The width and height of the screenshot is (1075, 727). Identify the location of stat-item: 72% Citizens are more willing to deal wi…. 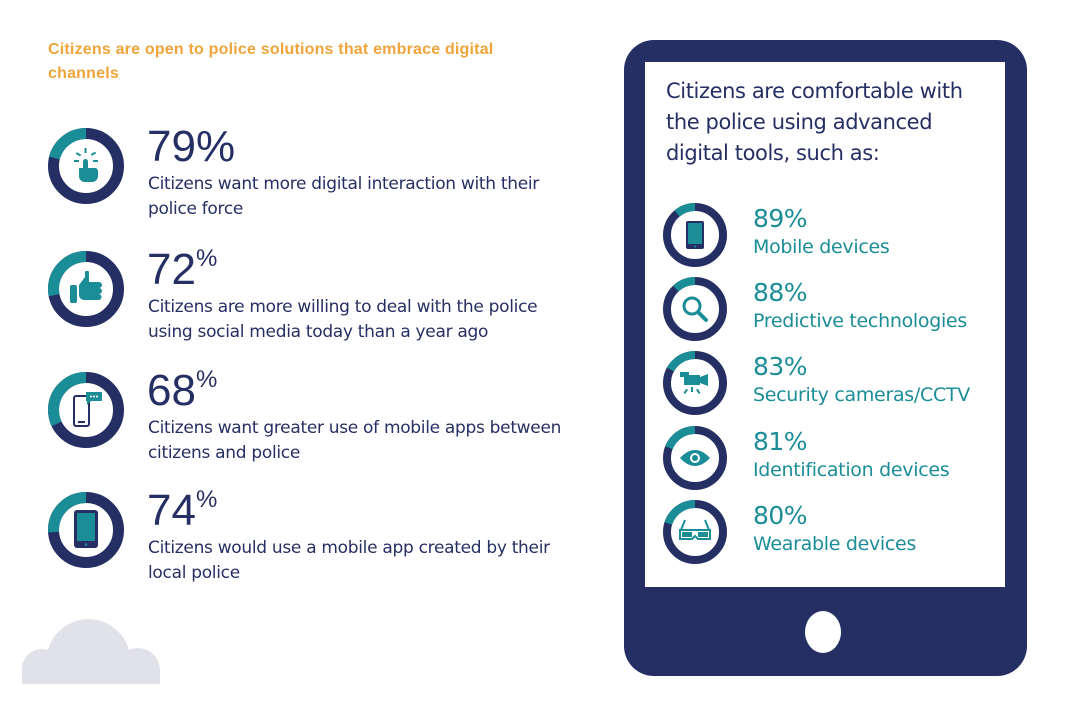
(308, 303).